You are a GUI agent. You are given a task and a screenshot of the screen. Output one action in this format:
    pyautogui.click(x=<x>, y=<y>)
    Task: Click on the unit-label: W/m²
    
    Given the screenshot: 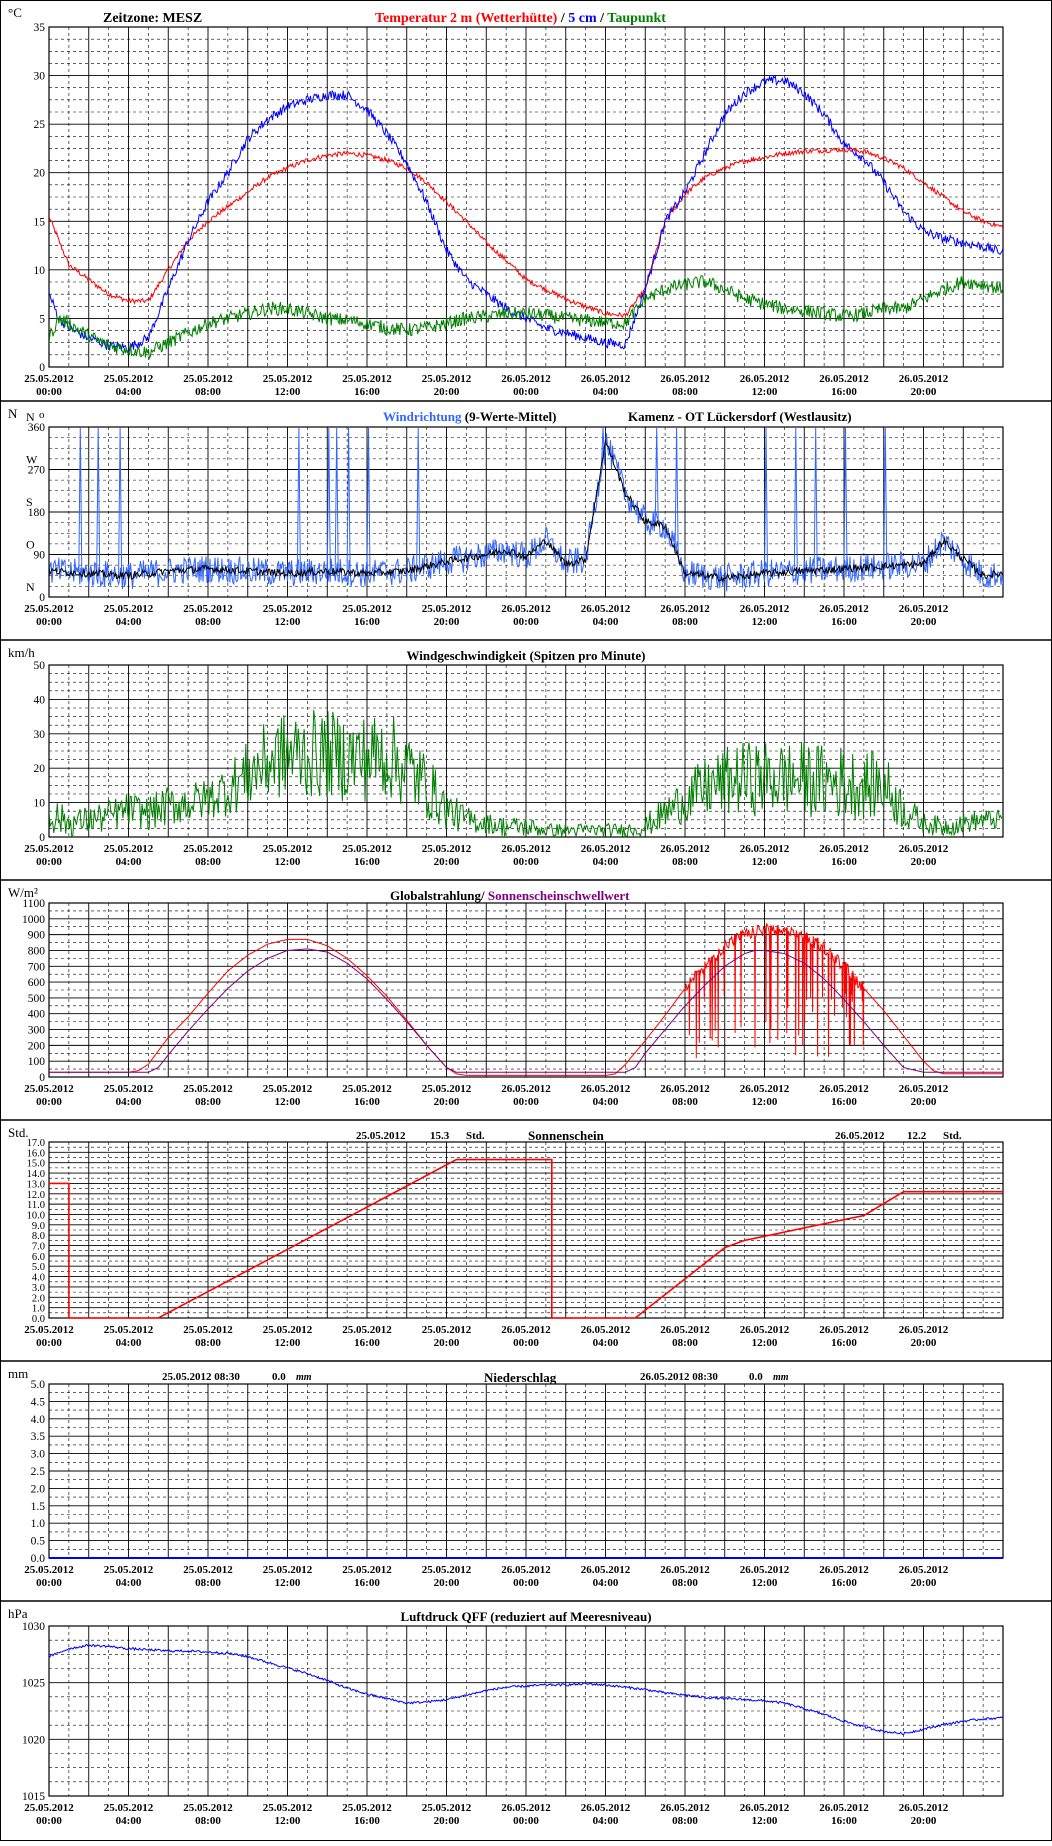 What is the action you would take?
    pyautogui.click(x=23, y=892)
    